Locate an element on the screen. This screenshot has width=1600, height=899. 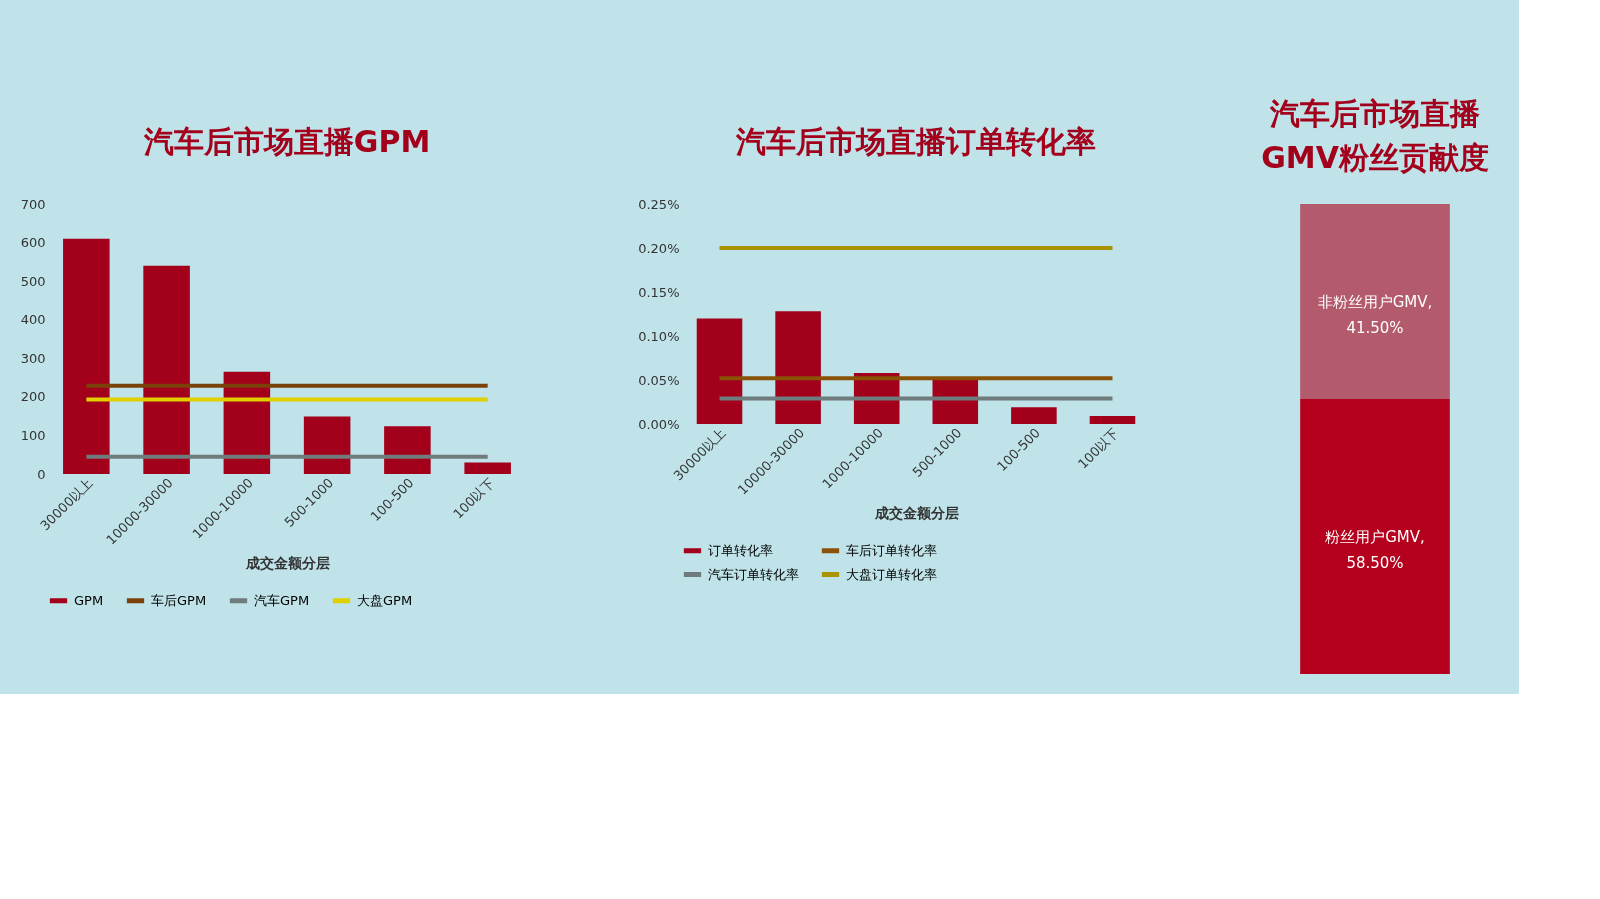
y-tick-label: 100 is located at coordinates (33, 435).